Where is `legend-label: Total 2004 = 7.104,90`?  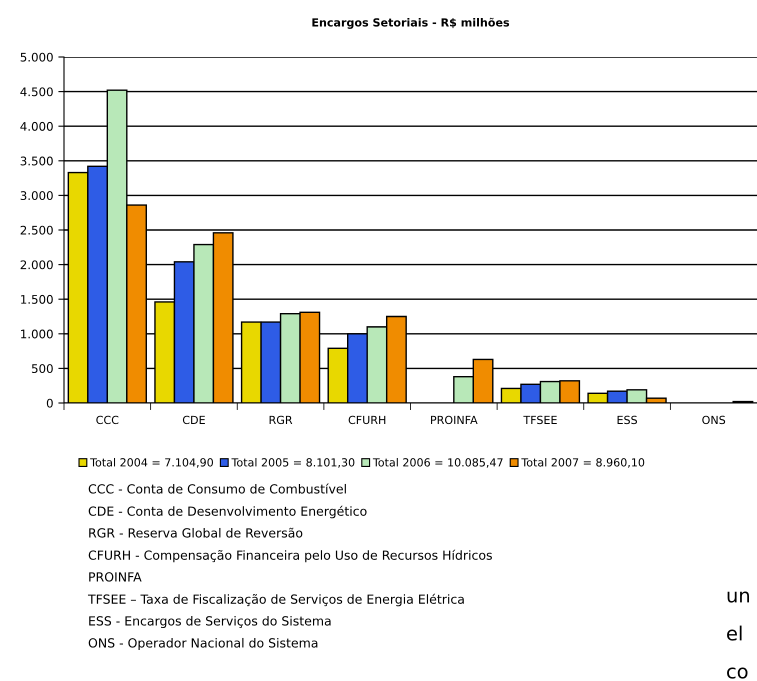 legend-label: Total 2004 = 7.104,90 is located at coordinates (151, 463).